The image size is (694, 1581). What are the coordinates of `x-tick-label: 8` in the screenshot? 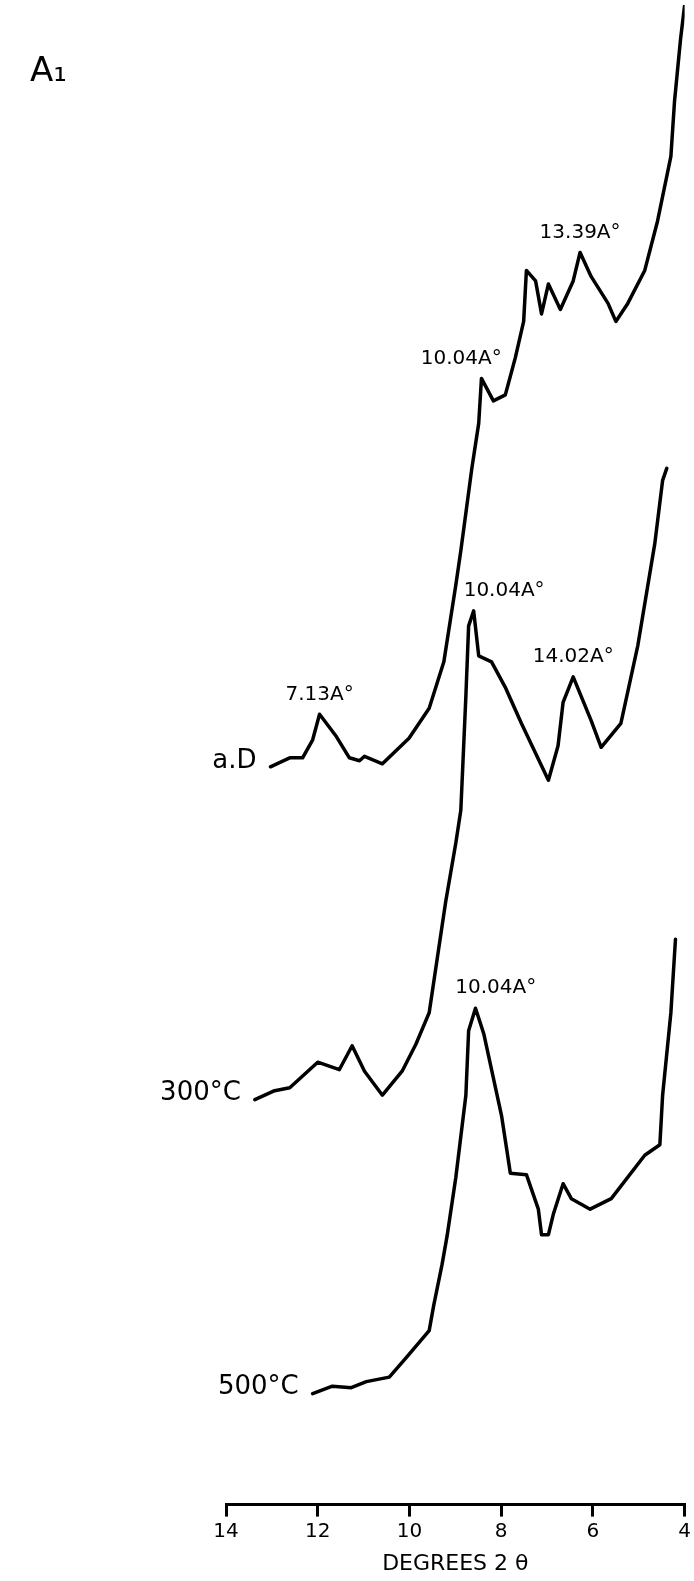 It's located at (501, 1529).